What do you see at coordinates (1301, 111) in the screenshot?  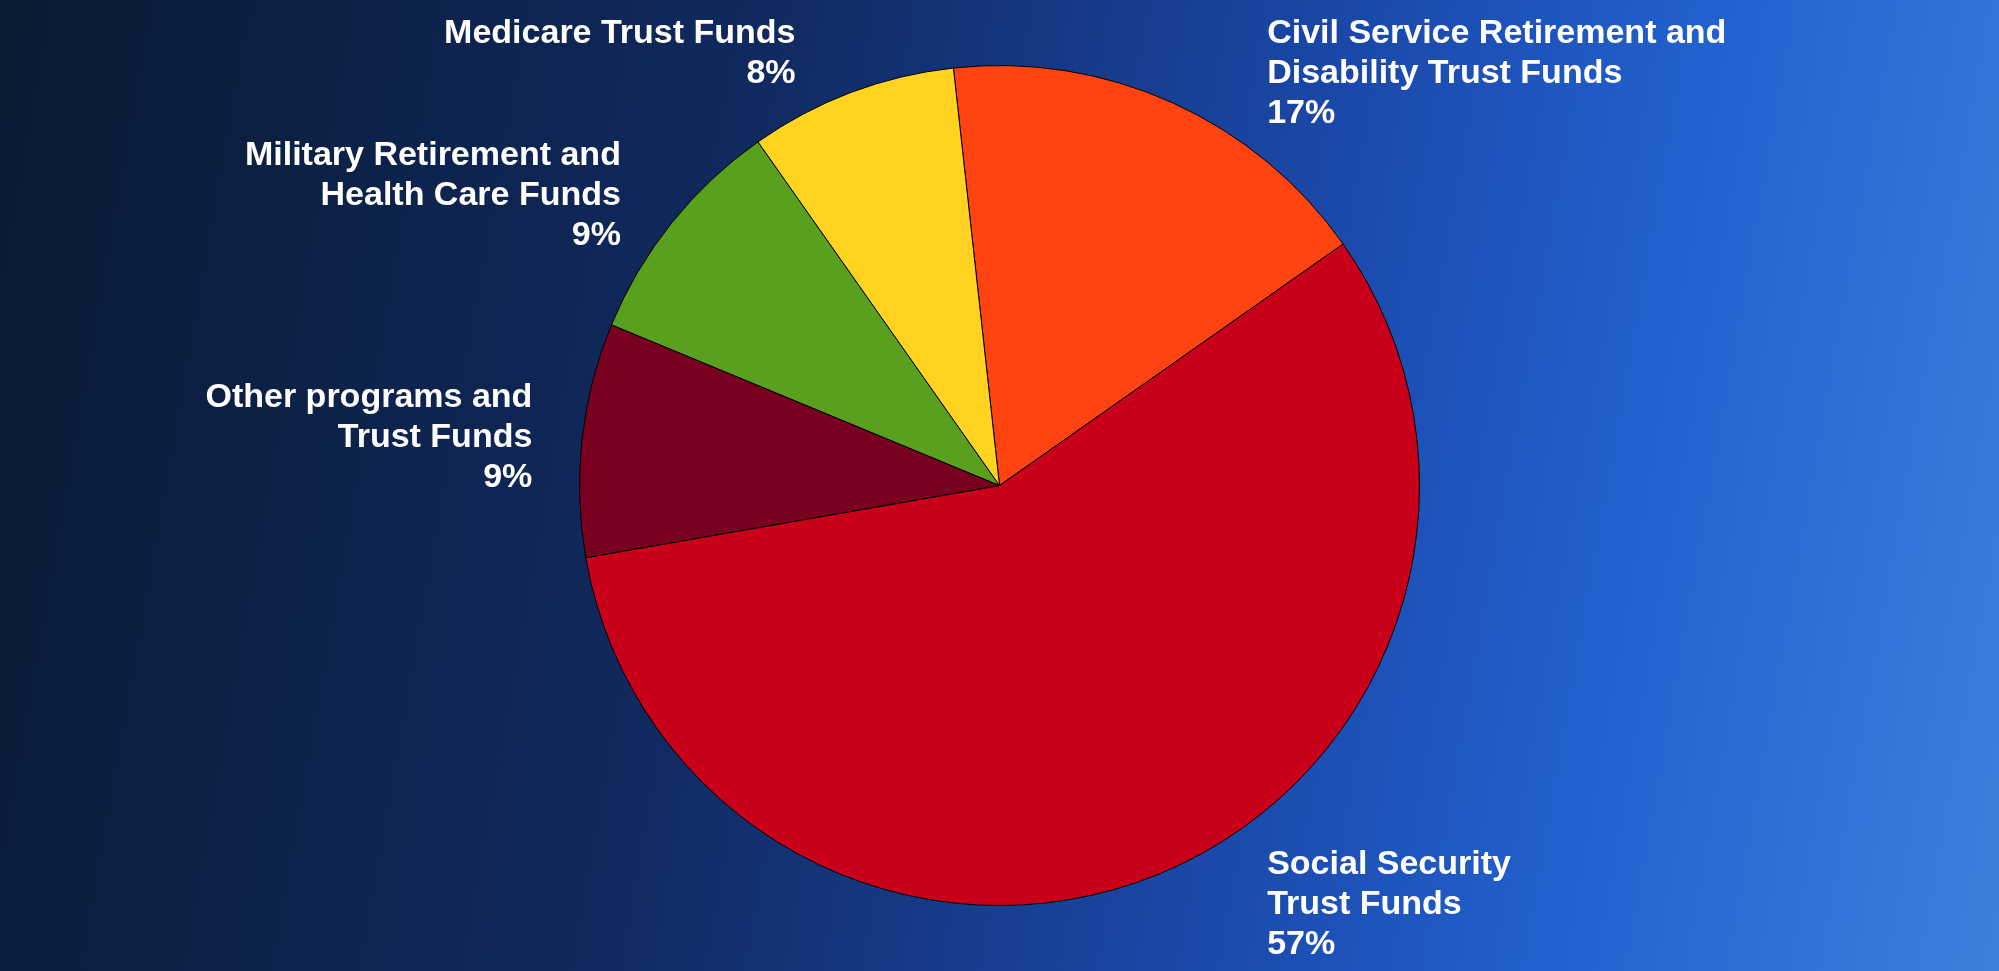 I see `data-label: 17%` at bounding box center [1301, 111].